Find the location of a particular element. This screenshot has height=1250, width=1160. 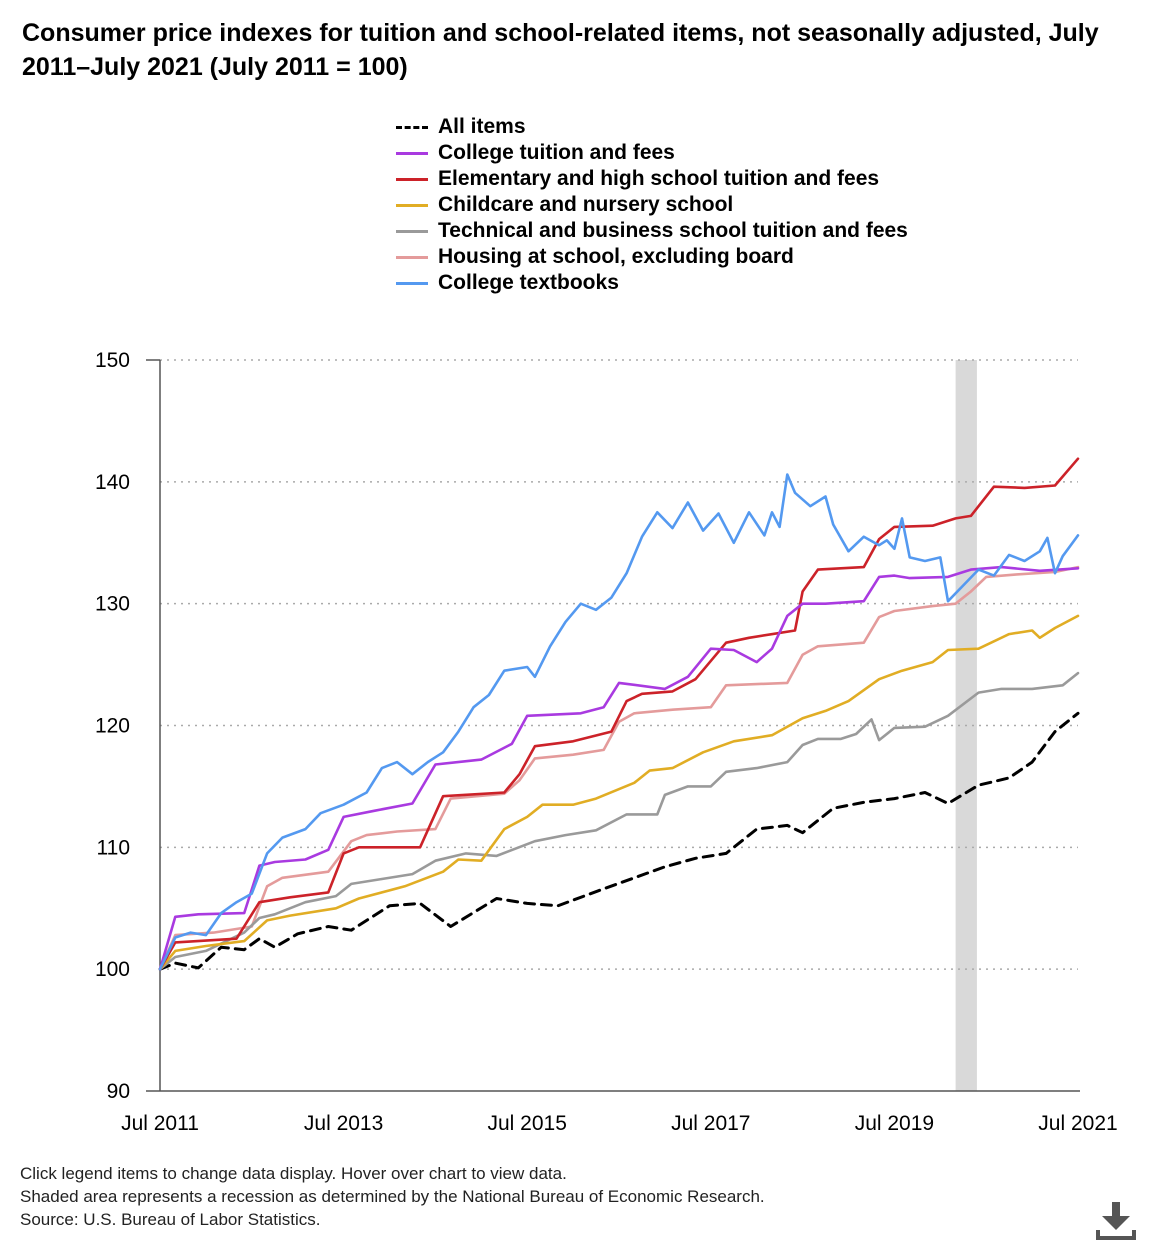

x-tick-label: Jul 2013 is located at coordinates (343, 1123).